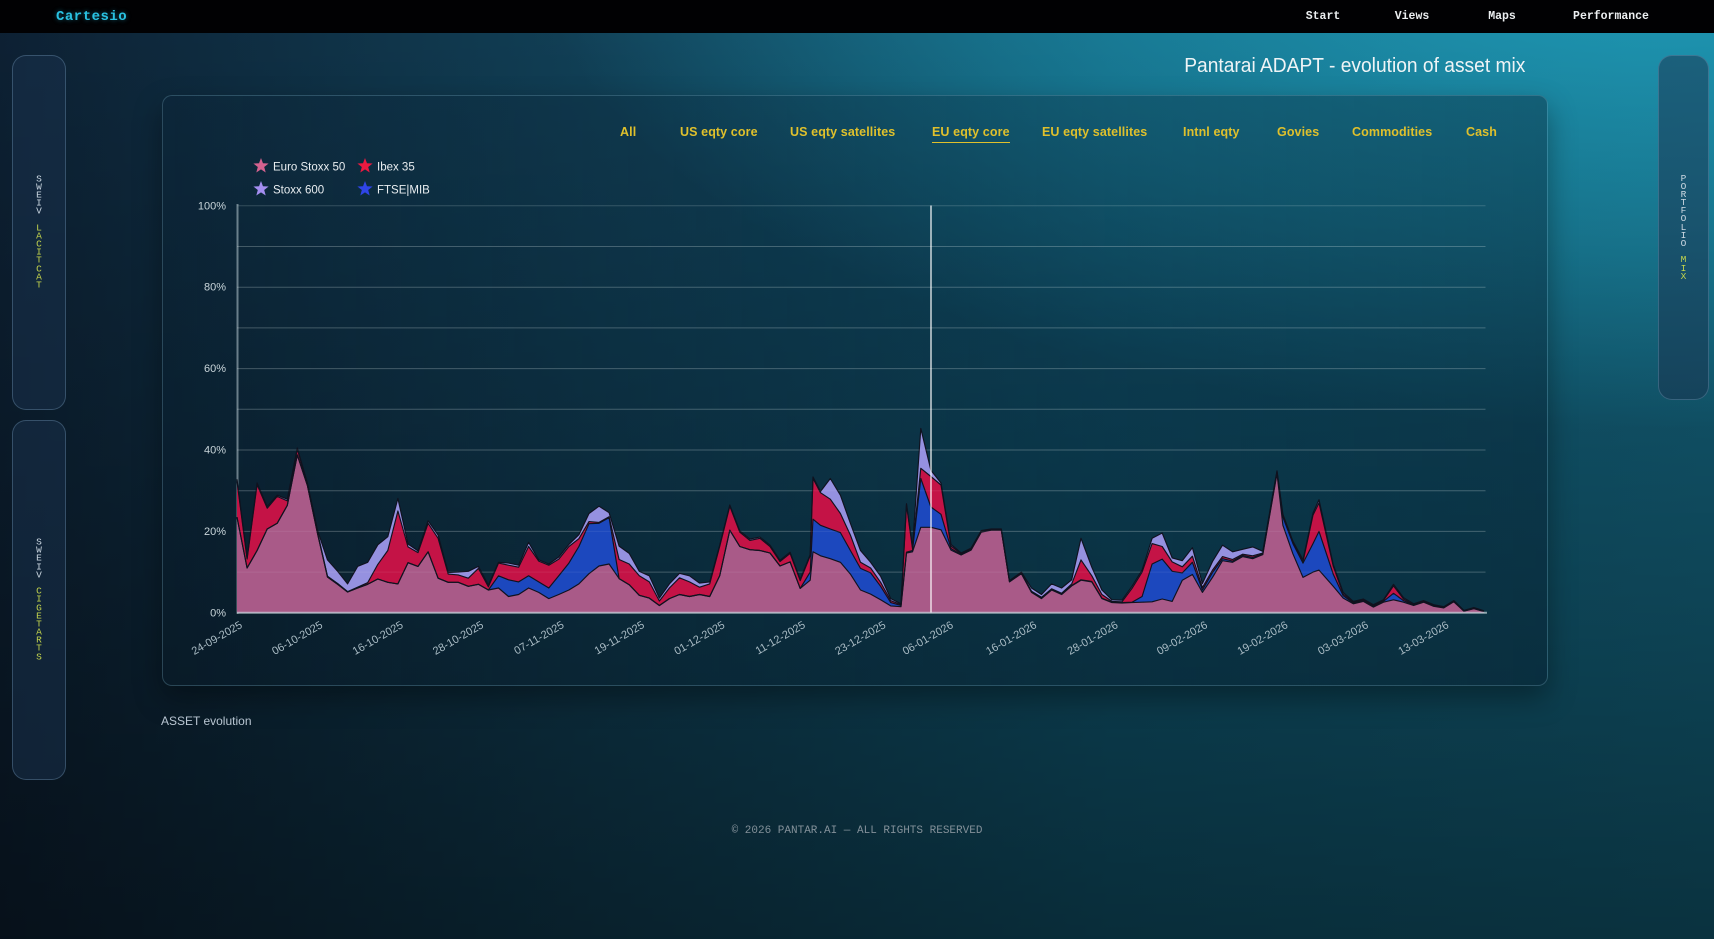  What do you see at coordinates (928, 638) in the screenshot?
I see `svg-text: 06-01-2026` at bounding box center [928, 638].